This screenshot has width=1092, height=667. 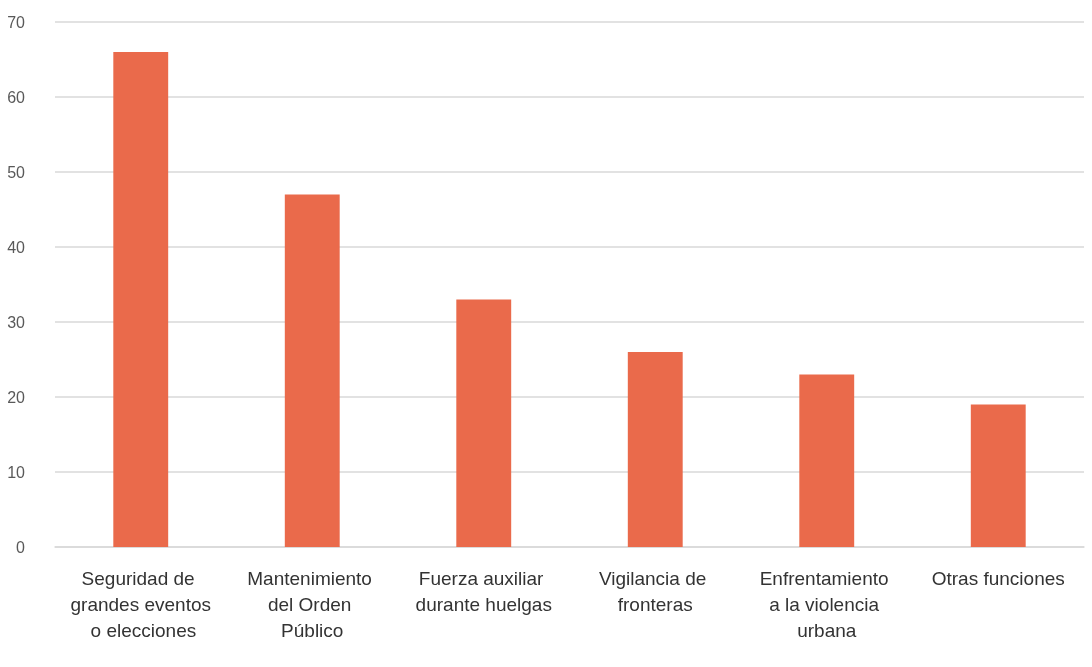 I want to click on y-tick-label: 30, so click(x=16, y=322).